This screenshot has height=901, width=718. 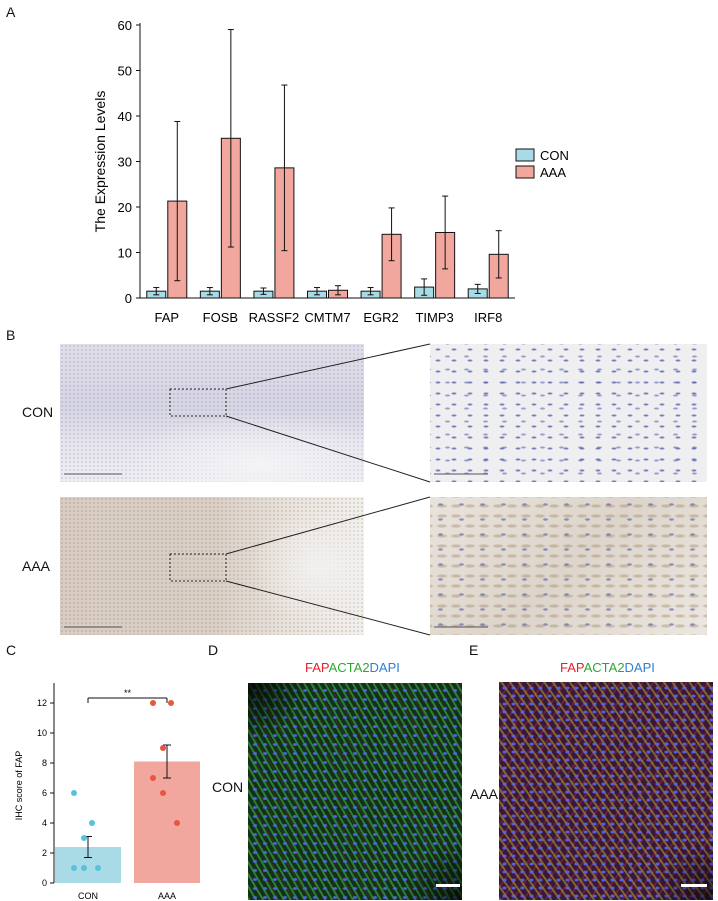 What do you see at coordinates (19, 786) in the screenshot?
I see `y-axis-label: IHC score of FAP` at bounding box center [19, 786].